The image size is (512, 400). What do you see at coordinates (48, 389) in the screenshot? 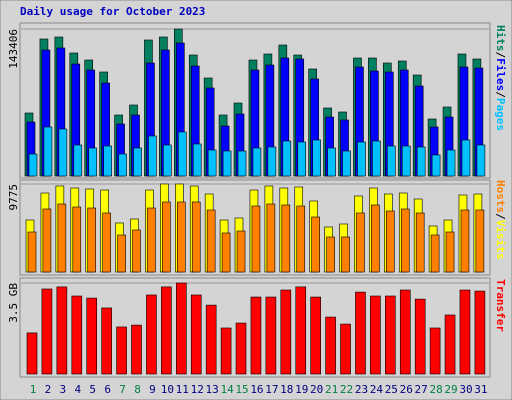
I see `x-tick-label: 2` at bounding box center [48, 389].